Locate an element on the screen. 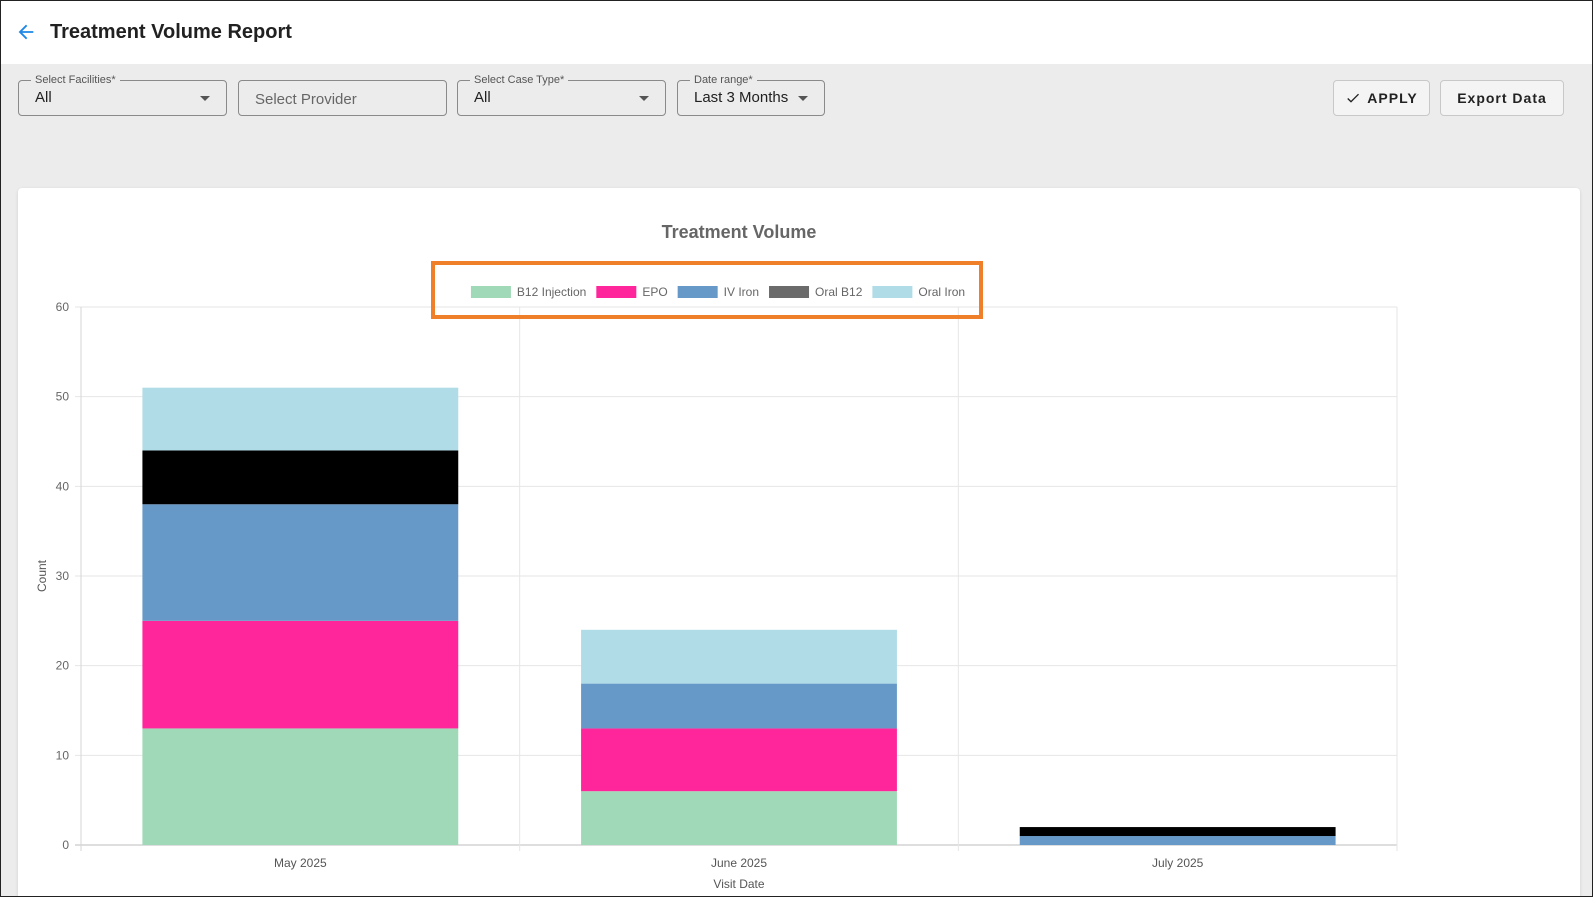  date-range-select-value: Last 3 Months is located at coordinates (741, 97).